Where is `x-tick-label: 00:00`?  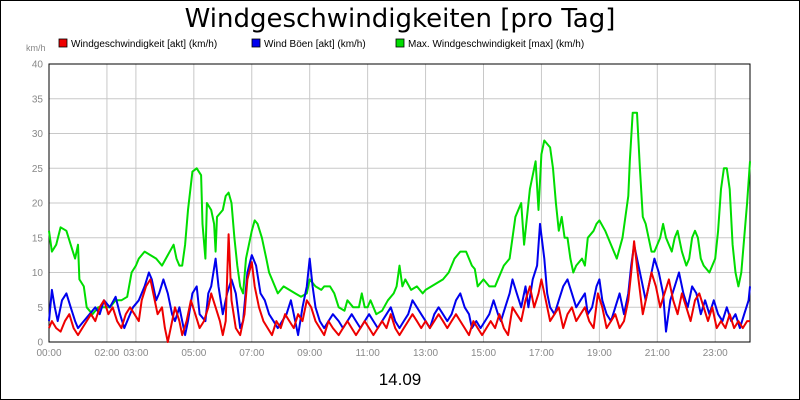 x-tick-label: 00:00 is located at coordinates (48, 353).